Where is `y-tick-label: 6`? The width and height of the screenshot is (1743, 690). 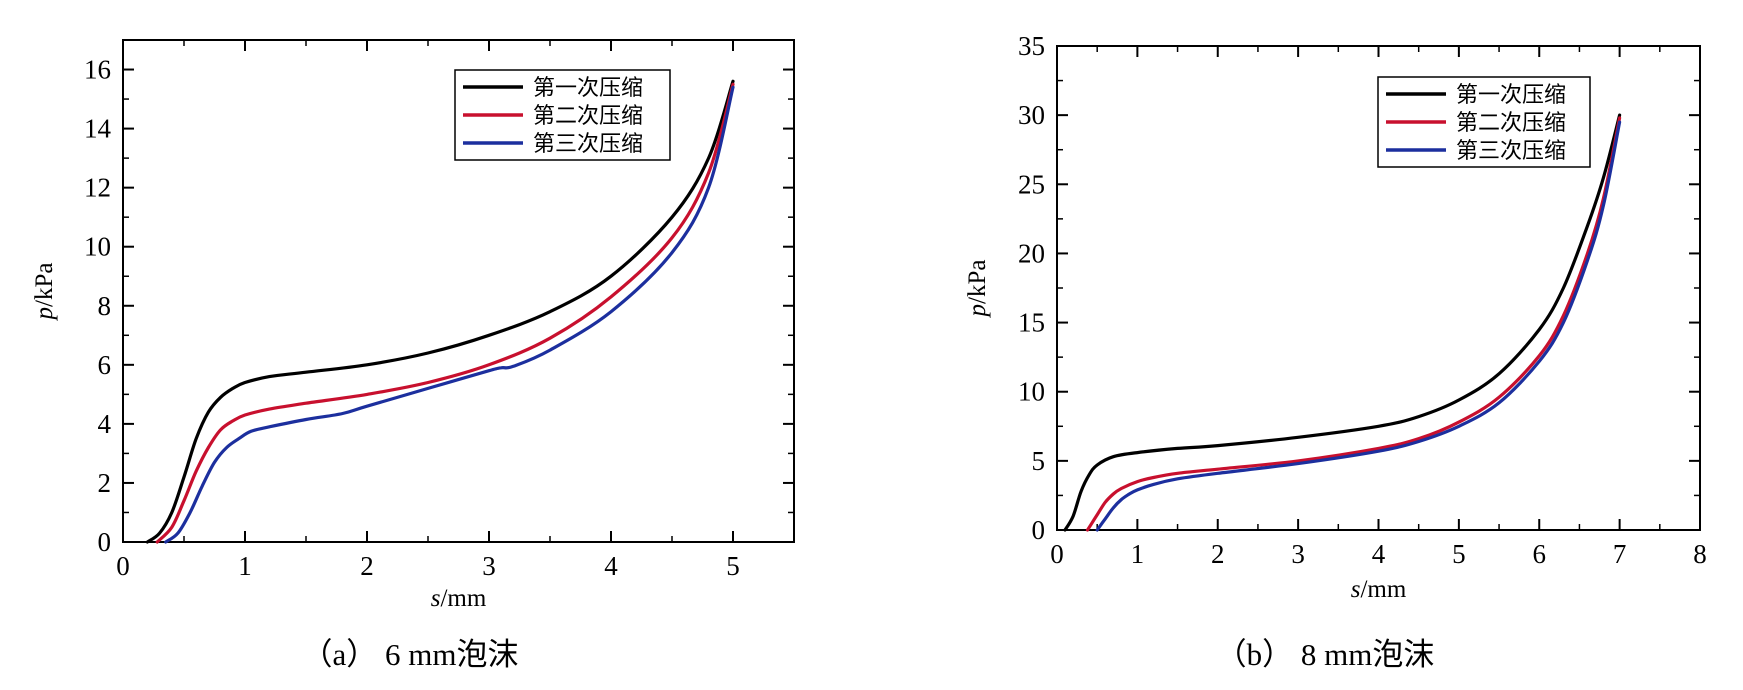
y-tick-label: 6 is located at coordinates (105, 365).